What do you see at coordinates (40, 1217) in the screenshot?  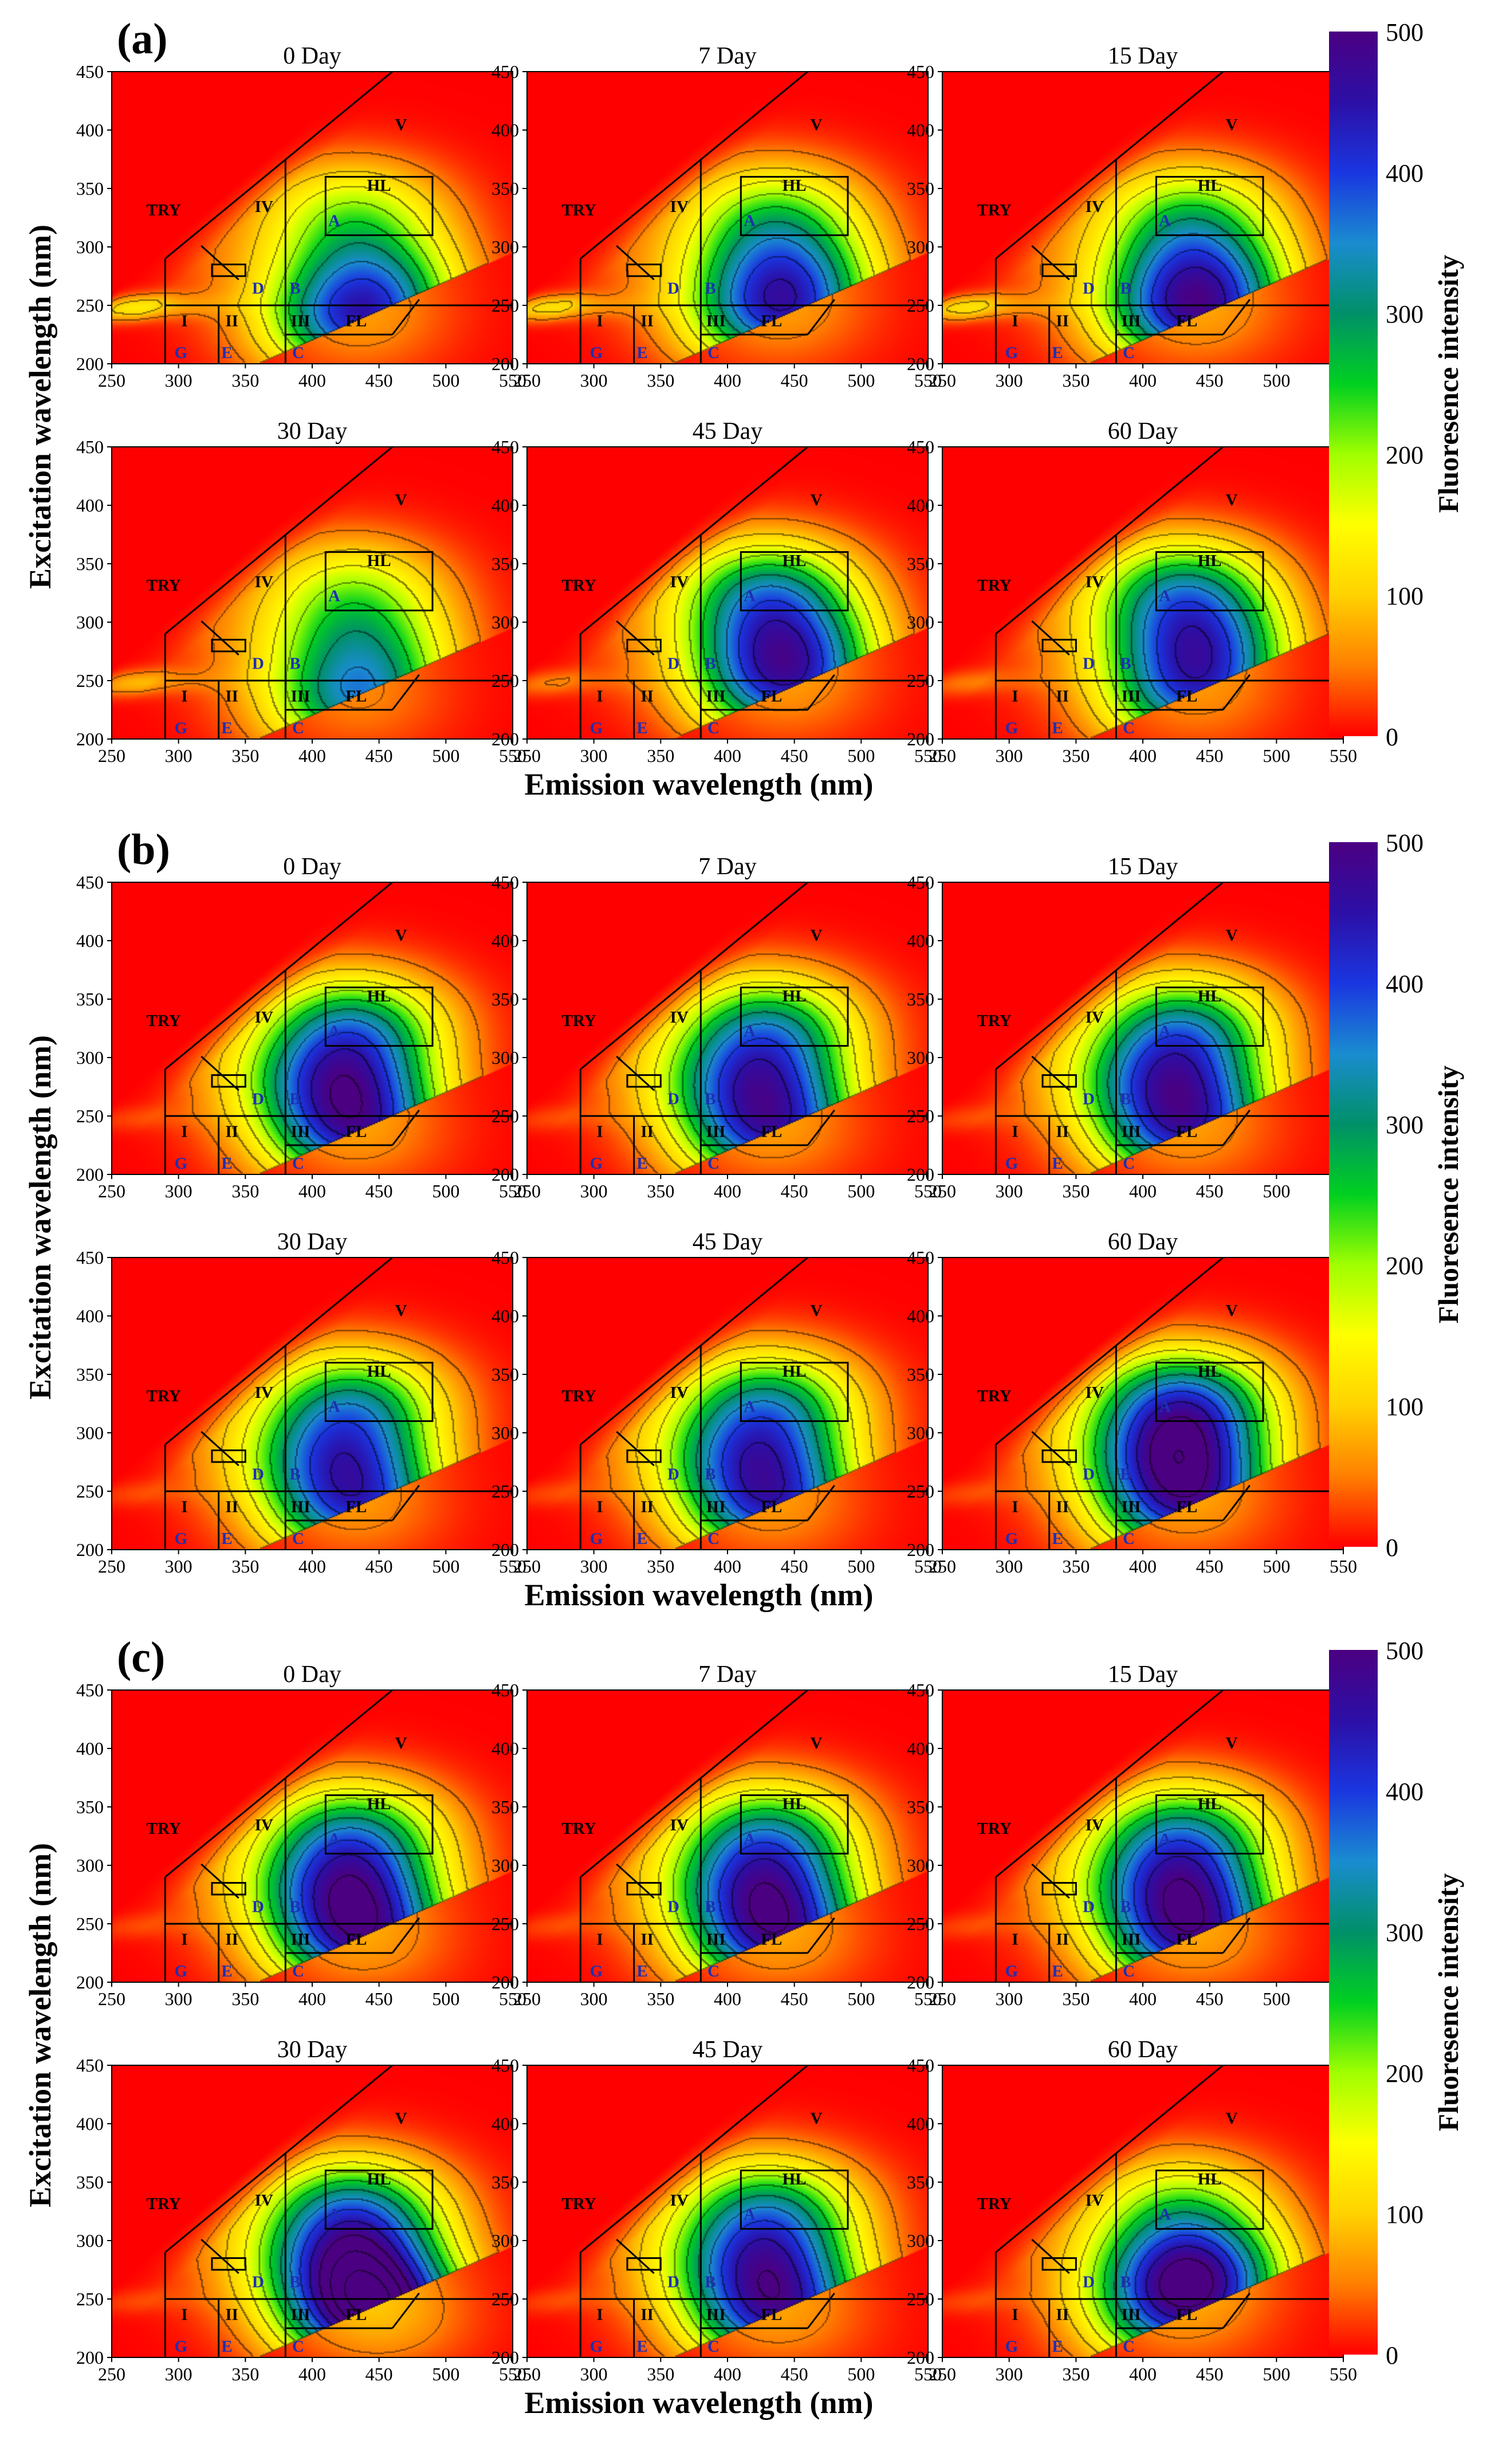 I see `y-axis-label: Excitation wavelength (nm)` at bounding box center [40, 1217].